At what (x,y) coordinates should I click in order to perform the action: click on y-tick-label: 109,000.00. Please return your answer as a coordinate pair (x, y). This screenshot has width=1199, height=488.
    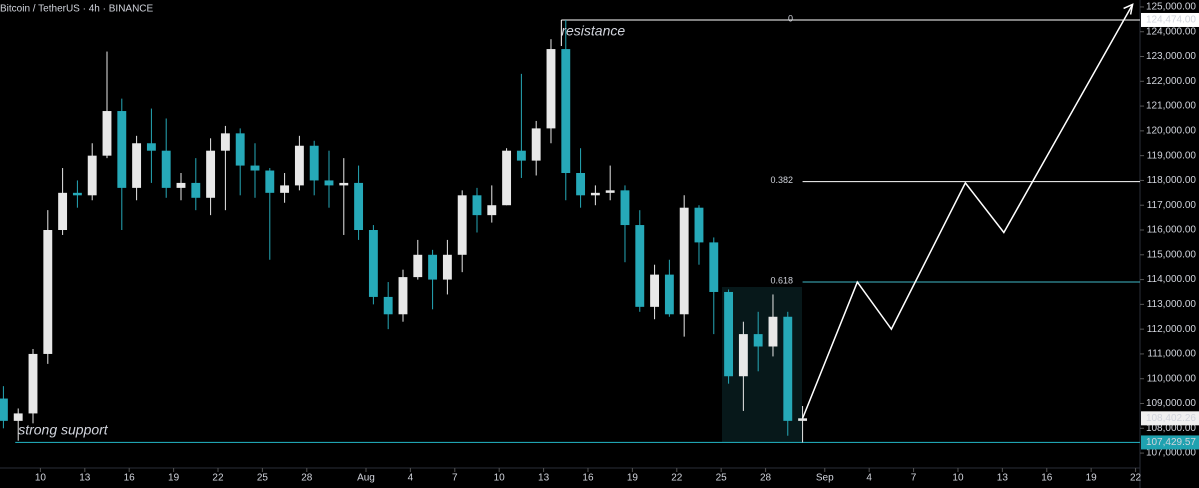
    Looking at the image, I should click on (1171, 403).